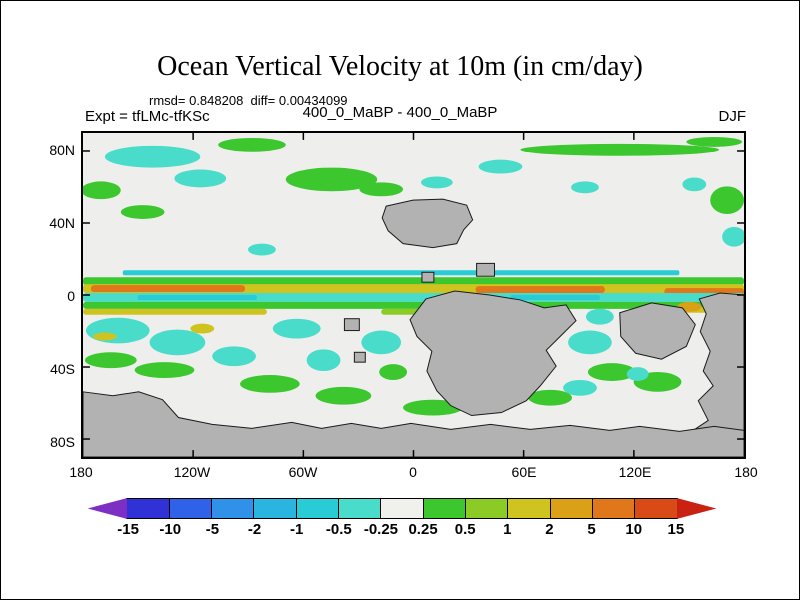  What do you see at coordinates (71, 296) in the screenshot?
I see `y-tick-label: 0` at bounding box center [71, 296].